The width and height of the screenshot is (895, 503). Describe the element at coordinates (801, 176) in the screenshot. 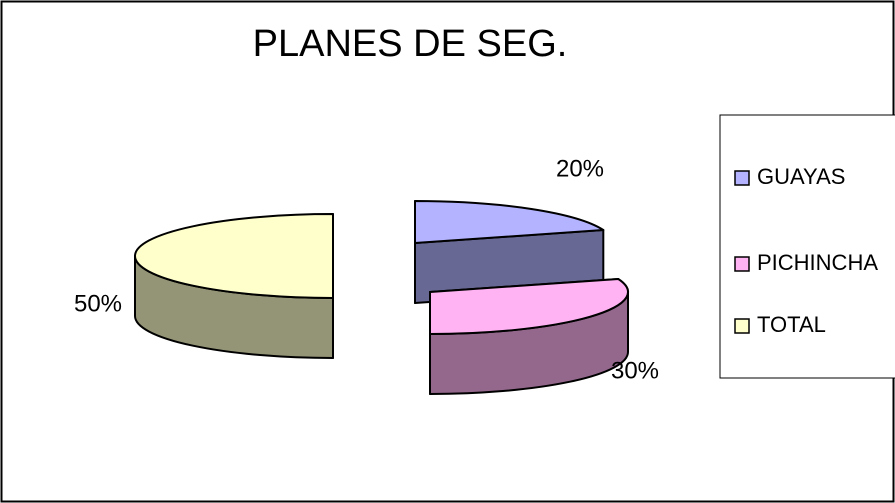

I see `legend-label: GUAYAS` at that location.